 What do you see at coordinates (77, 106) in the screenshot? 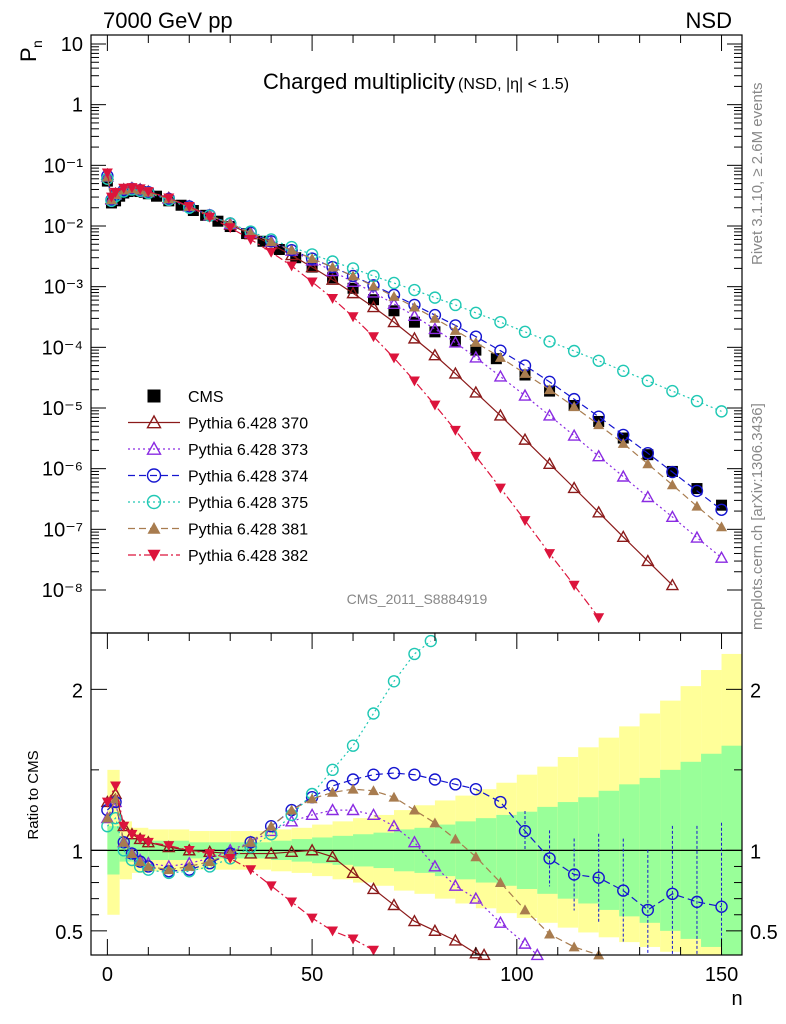
I see `y-tick-label: 1` at bounding box center [77, 106].